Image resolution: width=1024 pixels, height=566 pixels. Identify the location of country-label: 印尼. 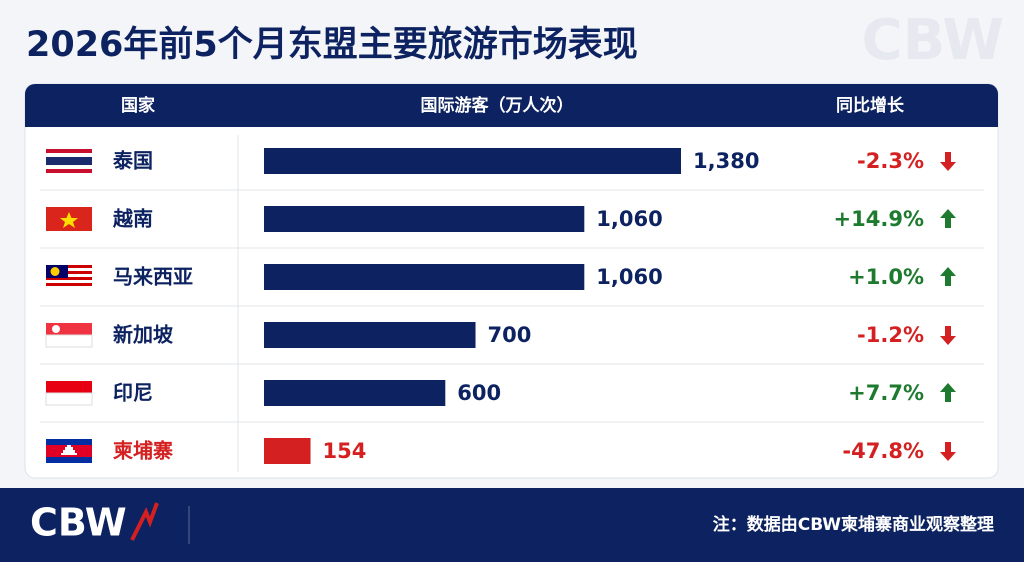
(133, 393).